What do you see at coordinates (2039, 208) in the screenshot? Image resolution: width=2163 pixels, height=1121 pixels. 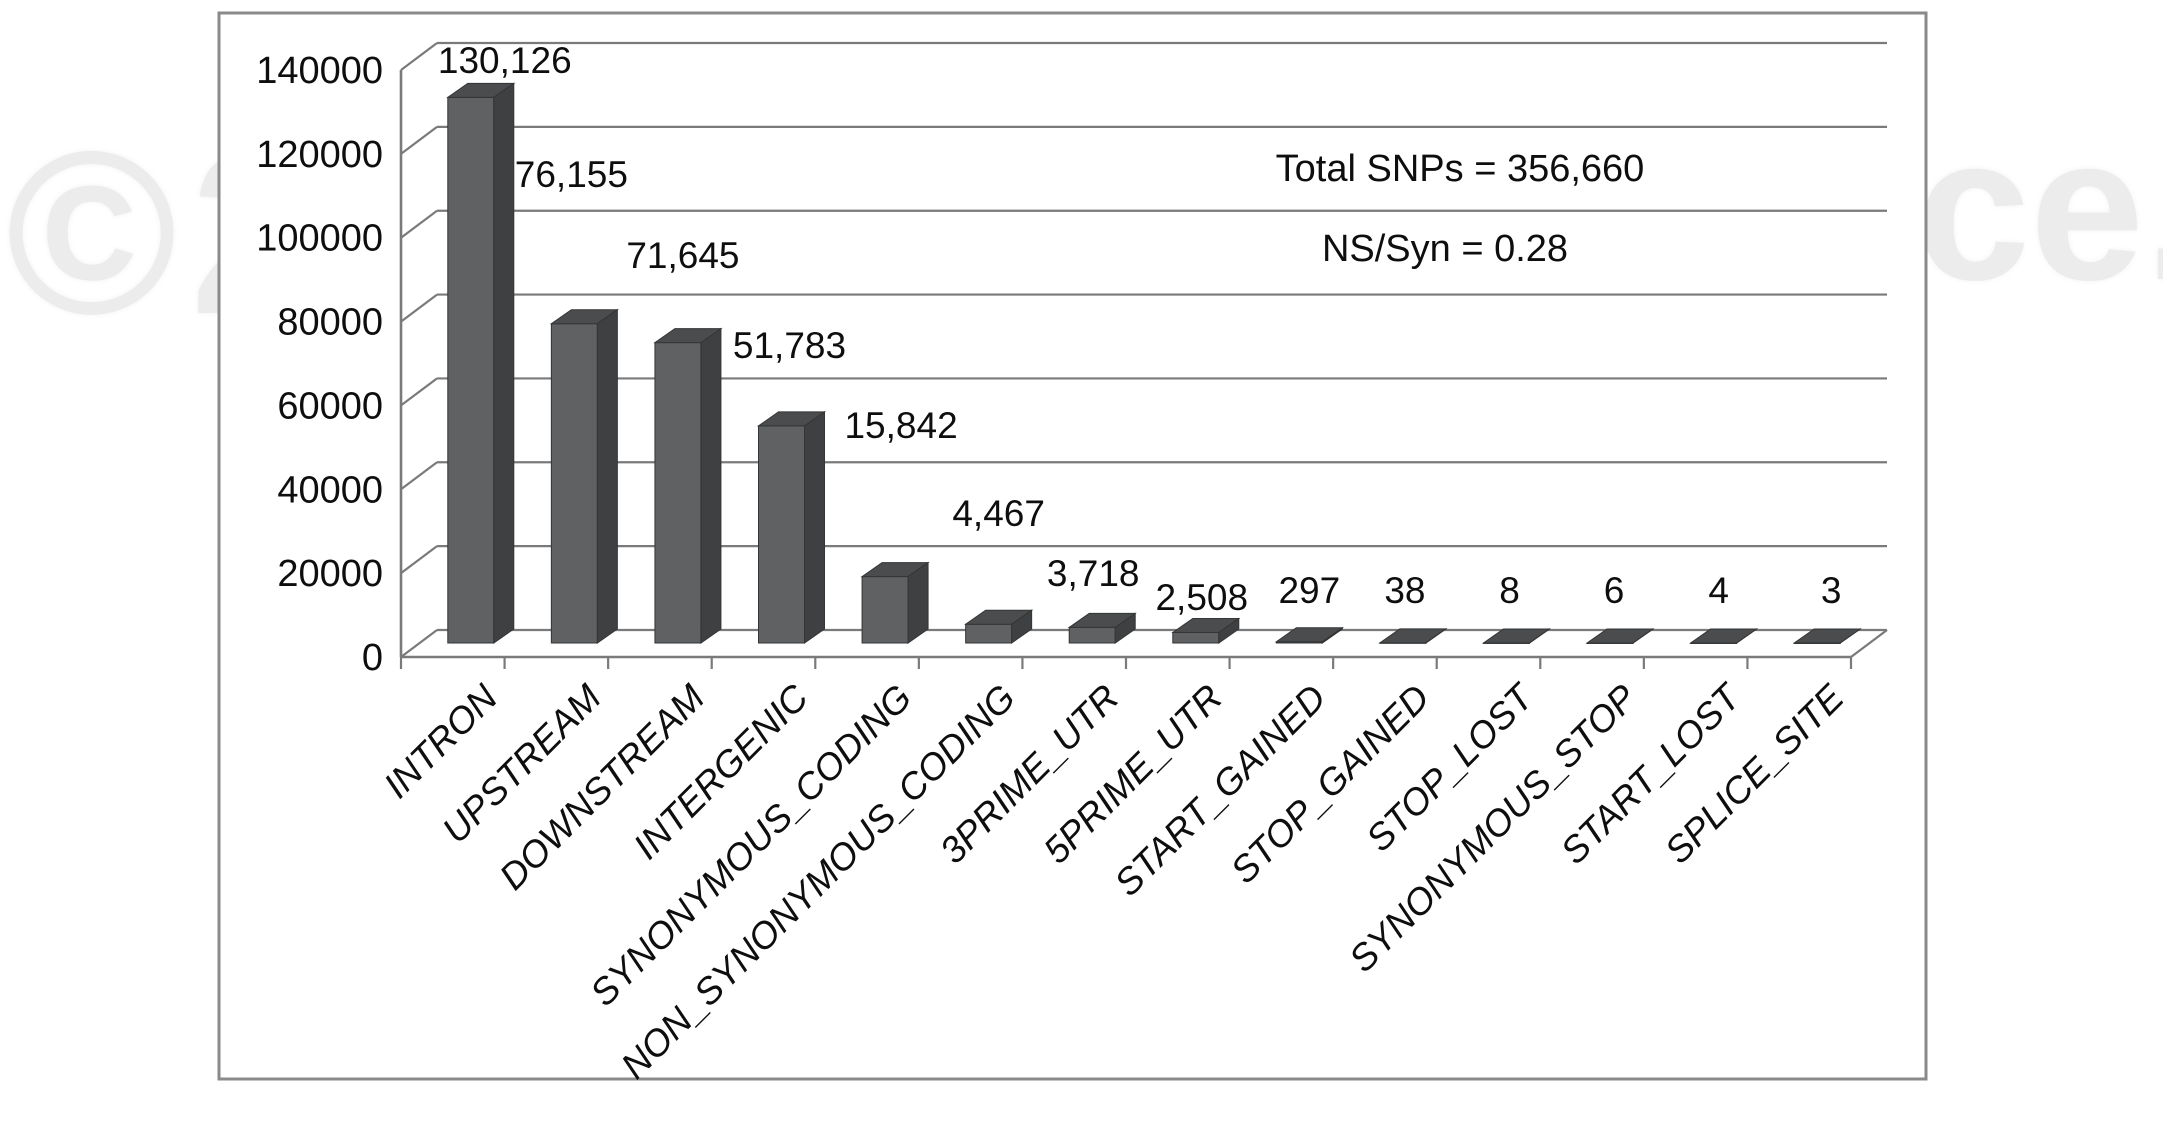 I see `watermark-text-fragment: ce.` at bounding box center [2039, 208].